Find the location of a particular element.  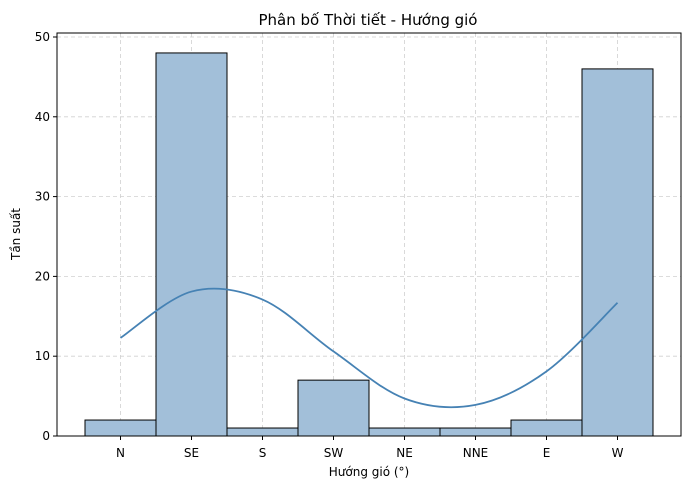

x-tick-label: NNE is located at coordinates (476, 453).